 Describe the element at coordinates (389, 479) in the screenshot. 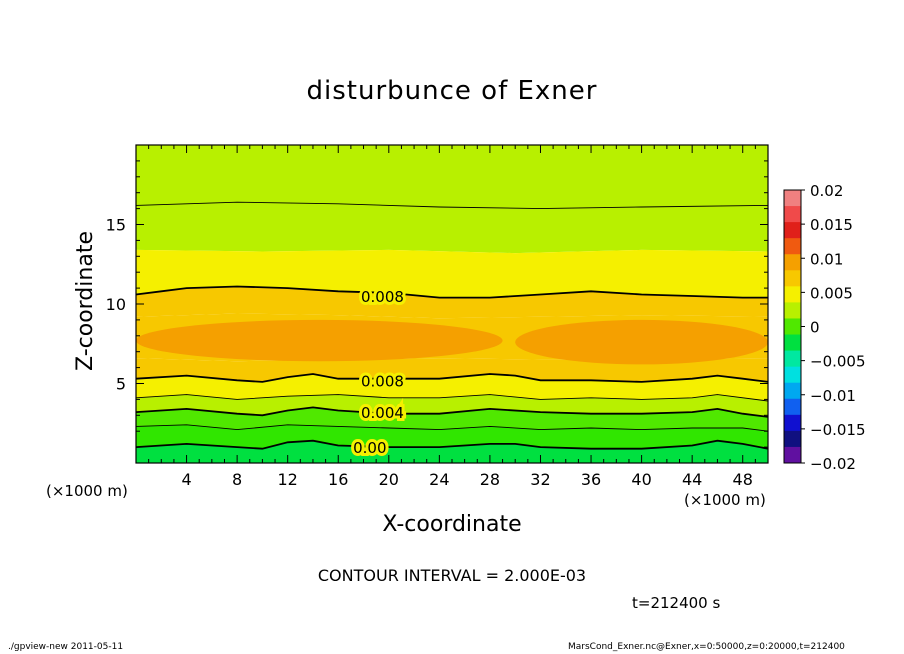

I see `x-tick-label: 20` at that location.